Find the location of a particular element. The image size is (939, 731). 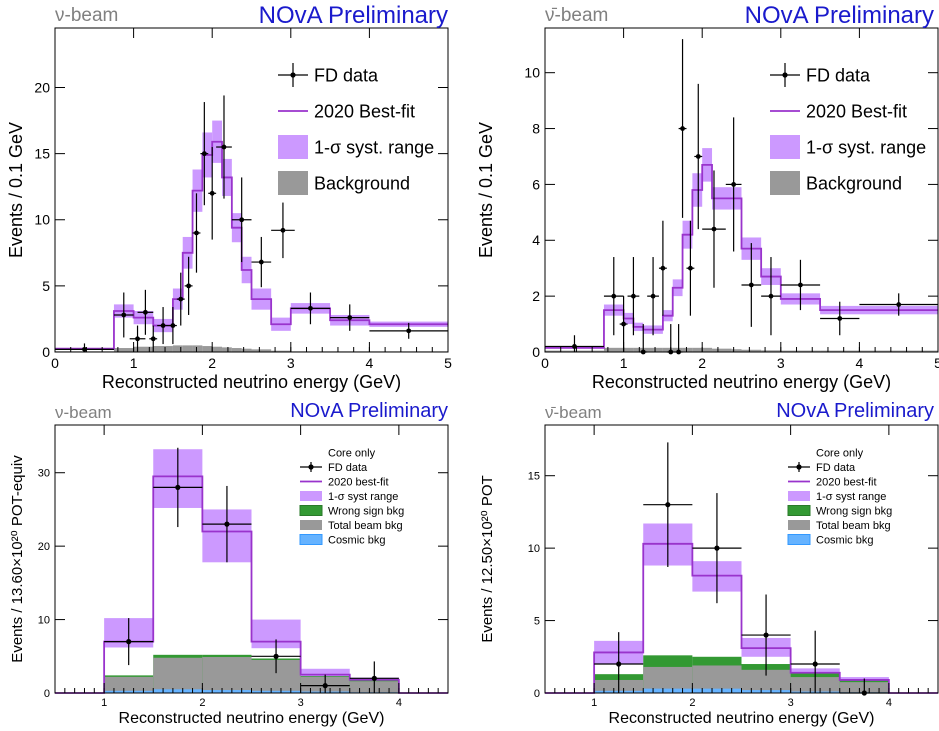

y-tick-label: 6 is located at coordinates (536, 184).